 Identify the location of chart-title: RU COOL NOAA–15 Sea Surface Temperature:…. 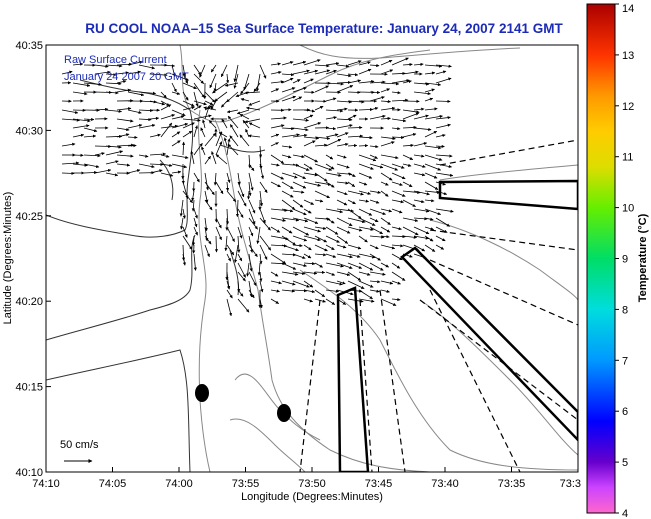
(324, 28).